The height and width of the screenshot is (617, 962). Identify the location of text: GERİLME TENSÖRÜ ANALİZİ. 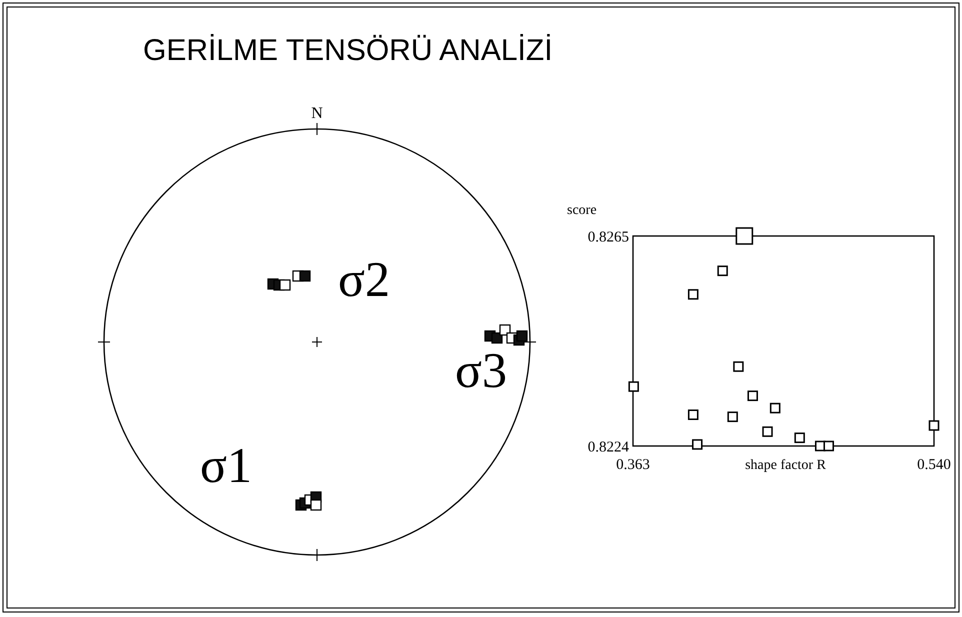
(348, 50).